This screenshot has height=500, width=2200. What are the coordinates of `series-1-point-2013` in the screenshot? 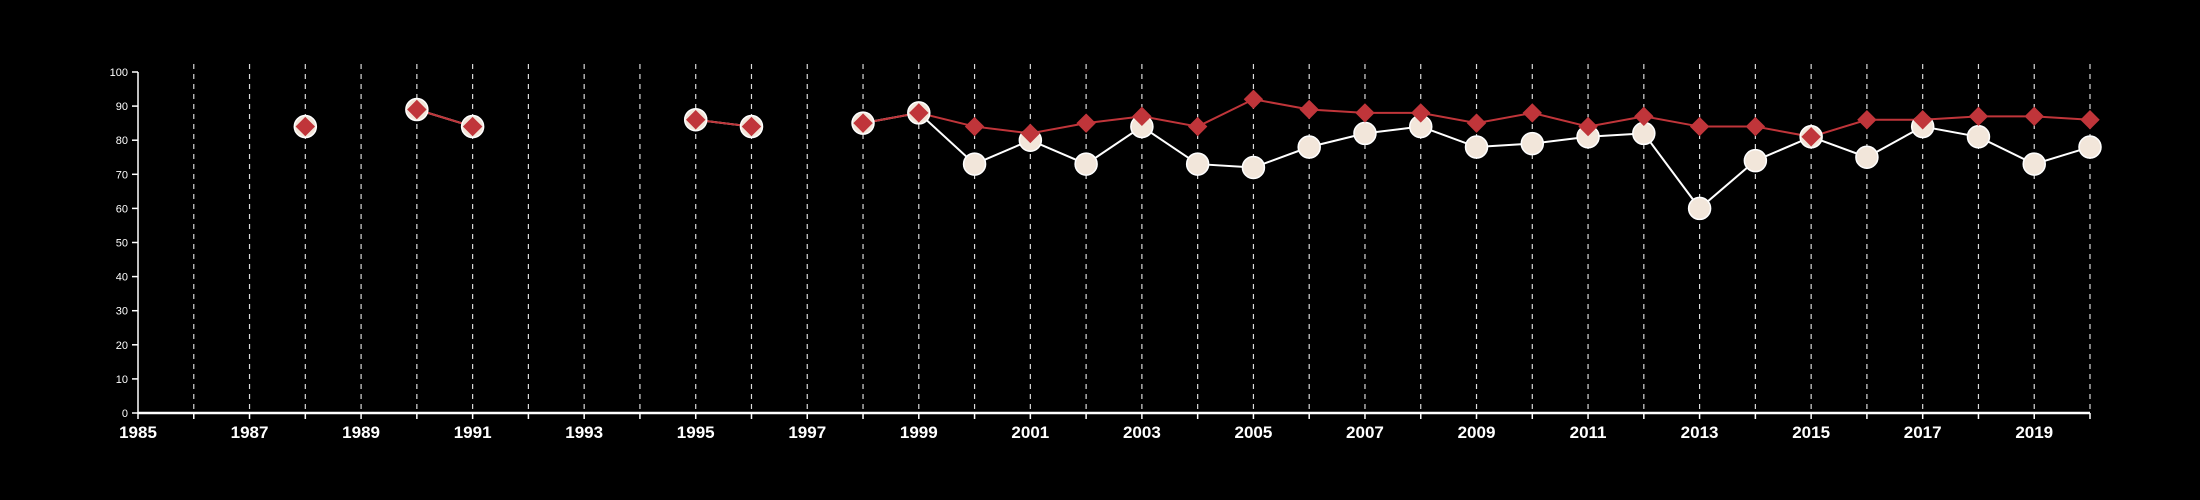 It's located at (1699, 208).